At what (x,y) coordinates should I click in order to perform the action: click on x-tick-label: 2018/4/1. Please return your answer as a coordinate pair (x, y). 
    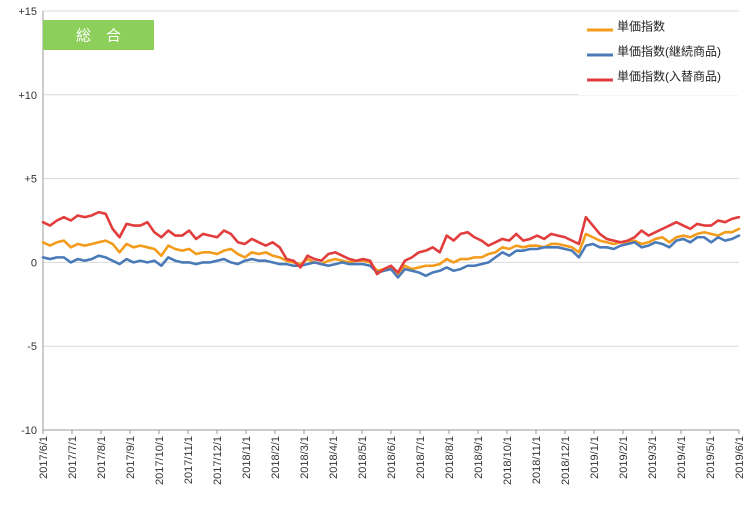
    Looking at the image, I should click on (334, 457).